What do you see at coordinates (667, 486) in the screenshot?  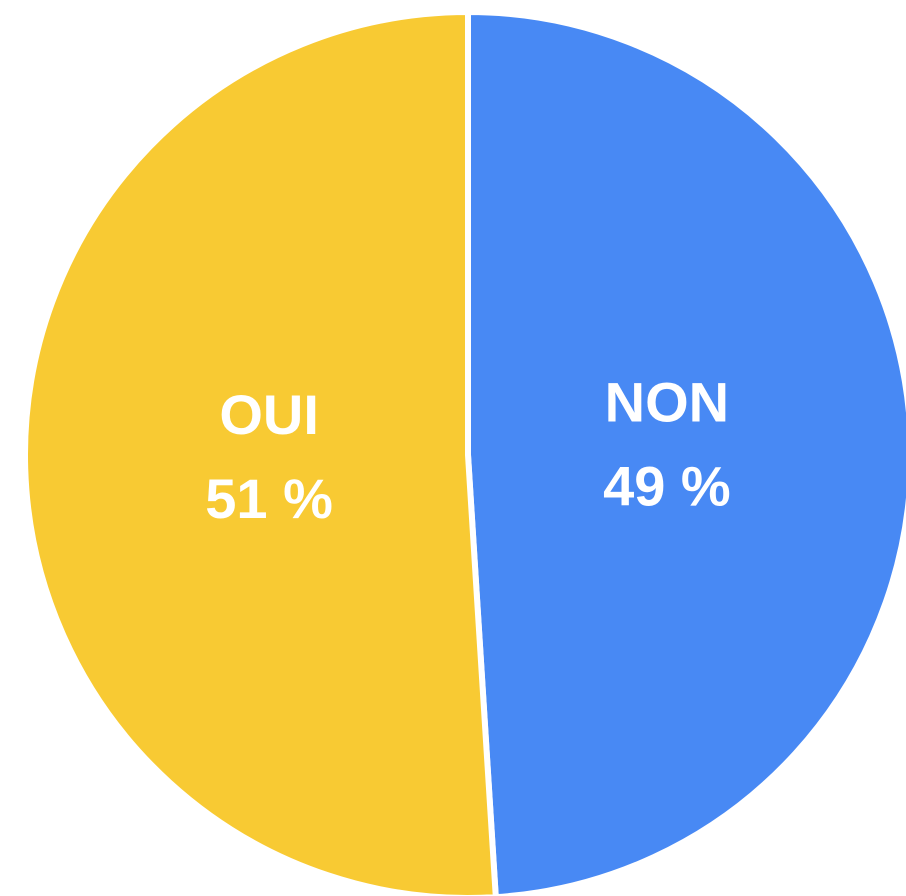 I see `slice-value-label: 49 %` at bounding box center [667, 486].